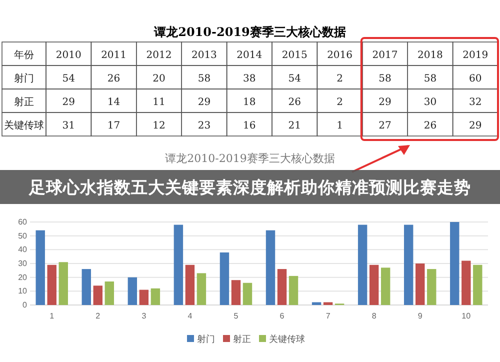 This screenshot has width=500, height=362. What do you see at coordinates (287, 339) in the screenshot?
I see `legend-label: 关键传球` at bounding box center [287, 339].